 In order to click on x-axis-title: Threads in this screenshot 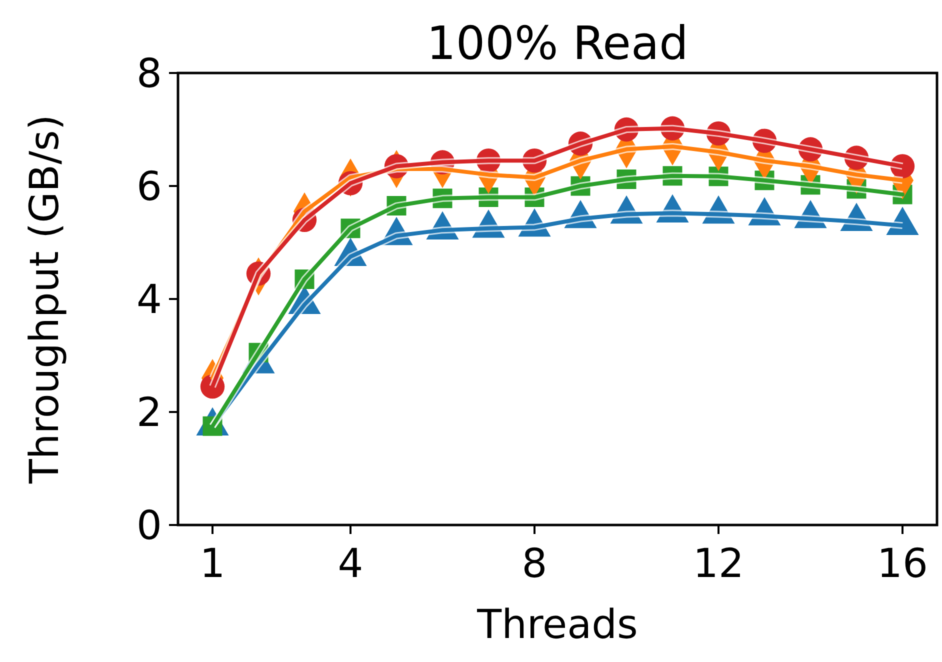, I will do `click(557, 625)`.